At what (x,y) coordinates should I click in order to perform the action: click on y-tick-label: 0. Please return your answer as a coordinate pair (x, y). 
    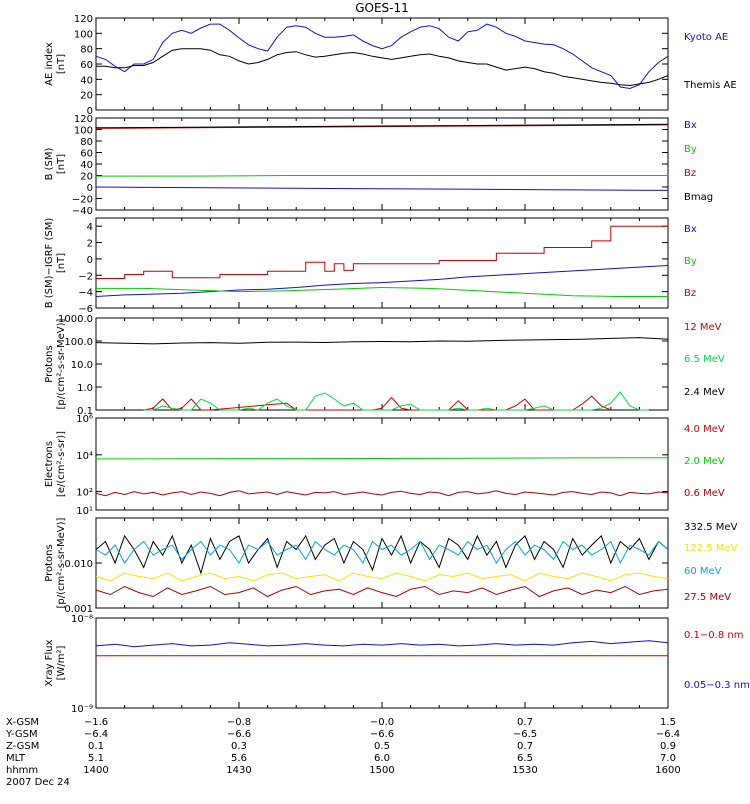
    Looking at the image, I should click on (90, 188).